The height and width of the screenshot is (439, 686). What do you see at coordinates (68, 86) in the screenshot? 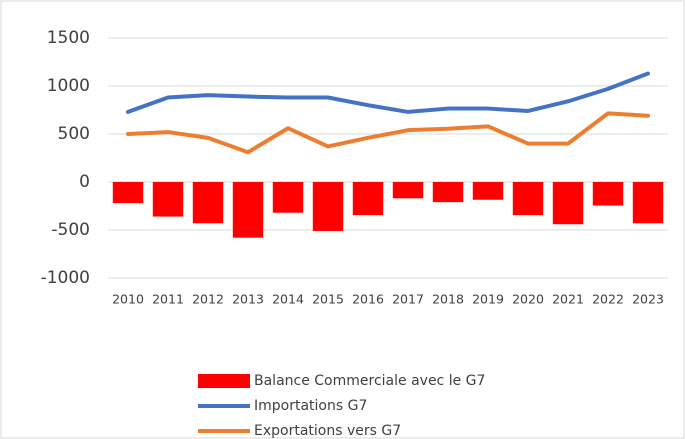
I see `y-tick-label: 1000` at bounding box center [68, 86].